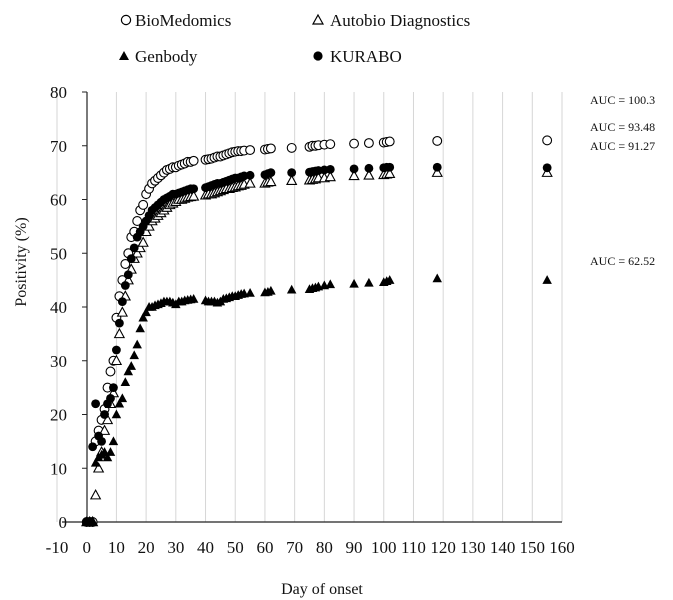 This screenshot has height=600, width=673. I want to click on x-tick-label: 140, so click(503, 547).